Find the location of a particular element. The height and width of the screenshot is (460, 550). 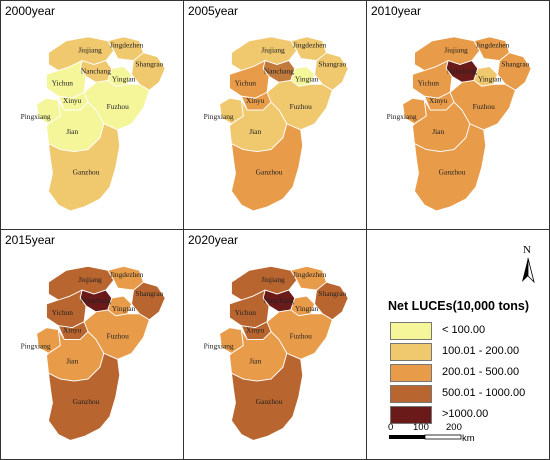

scale-tick-0: 0 is located at coordinates (391, 427).